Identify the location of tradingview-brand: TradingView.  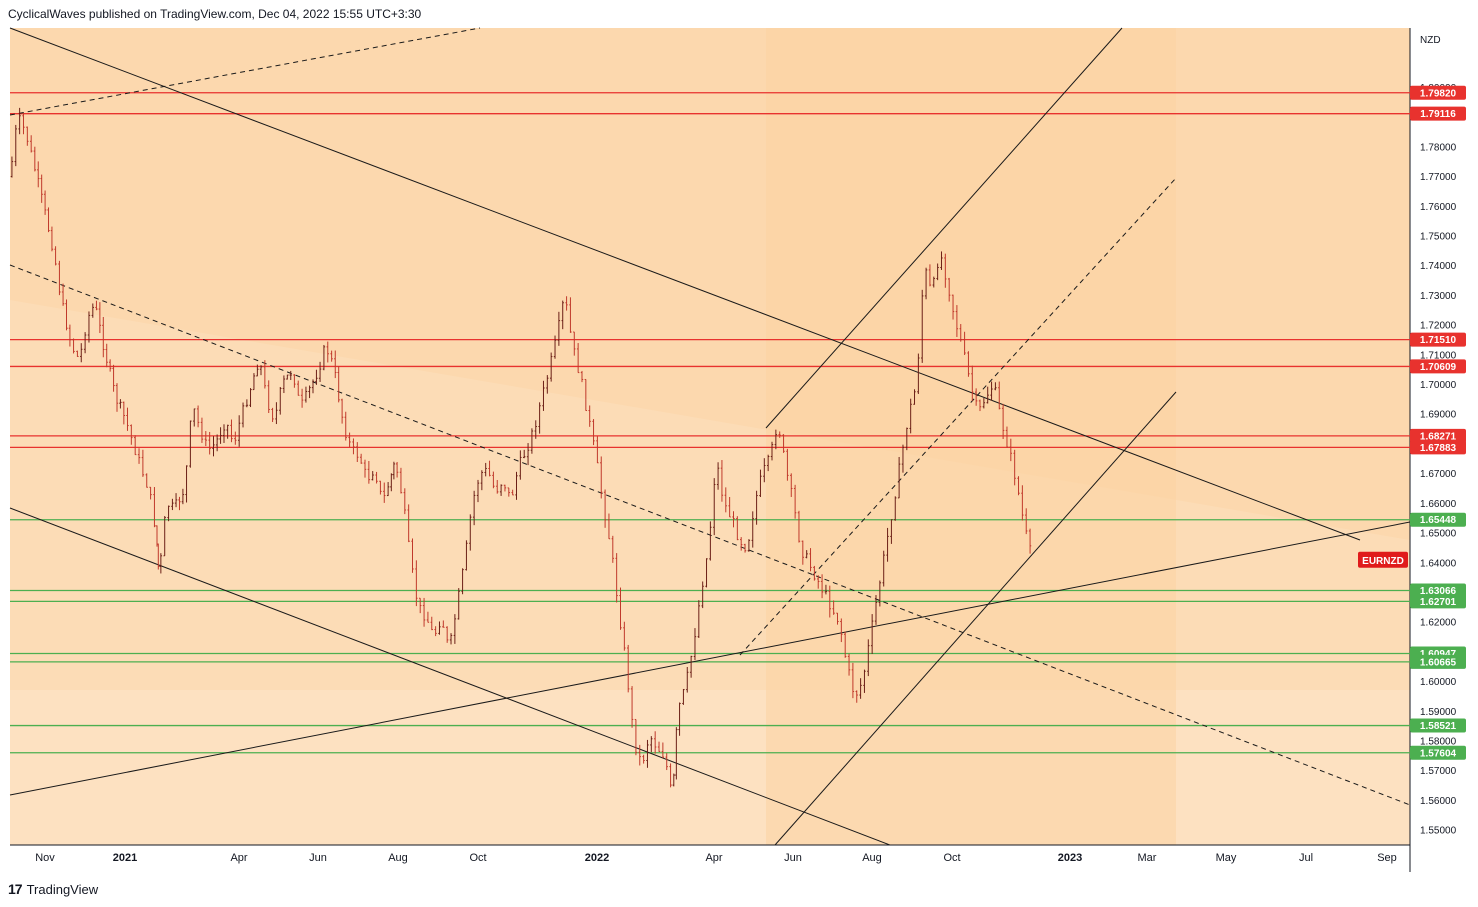
(62, 889).